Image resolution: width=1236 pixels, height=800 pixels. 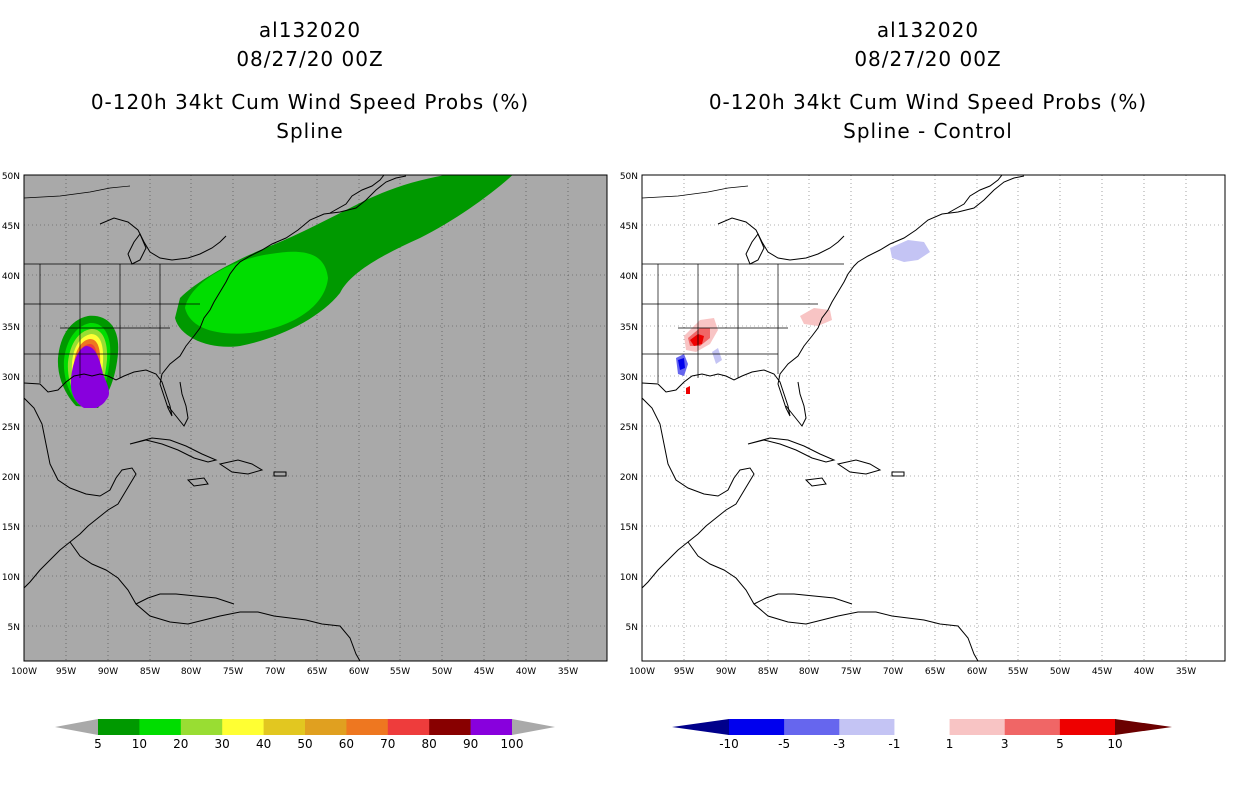 What do you see at coordinates (310, 59) in the screenshot?
I see `init-time: 08/27/20 00Z` at bounding box center [310, 59].